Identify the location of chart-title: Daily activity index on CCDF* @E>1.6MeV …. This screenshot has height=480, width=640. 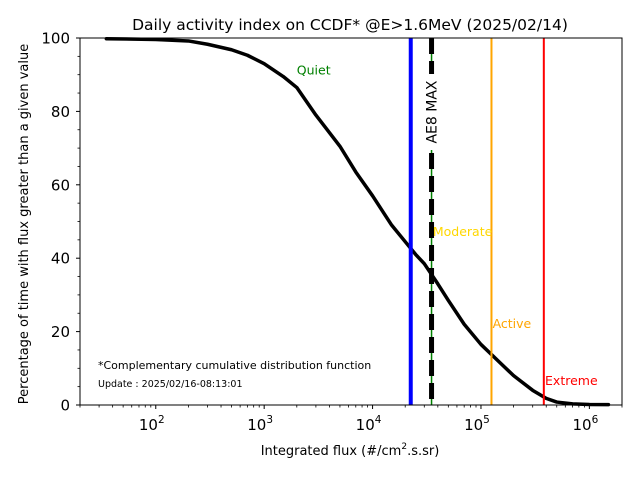
(350, 25).